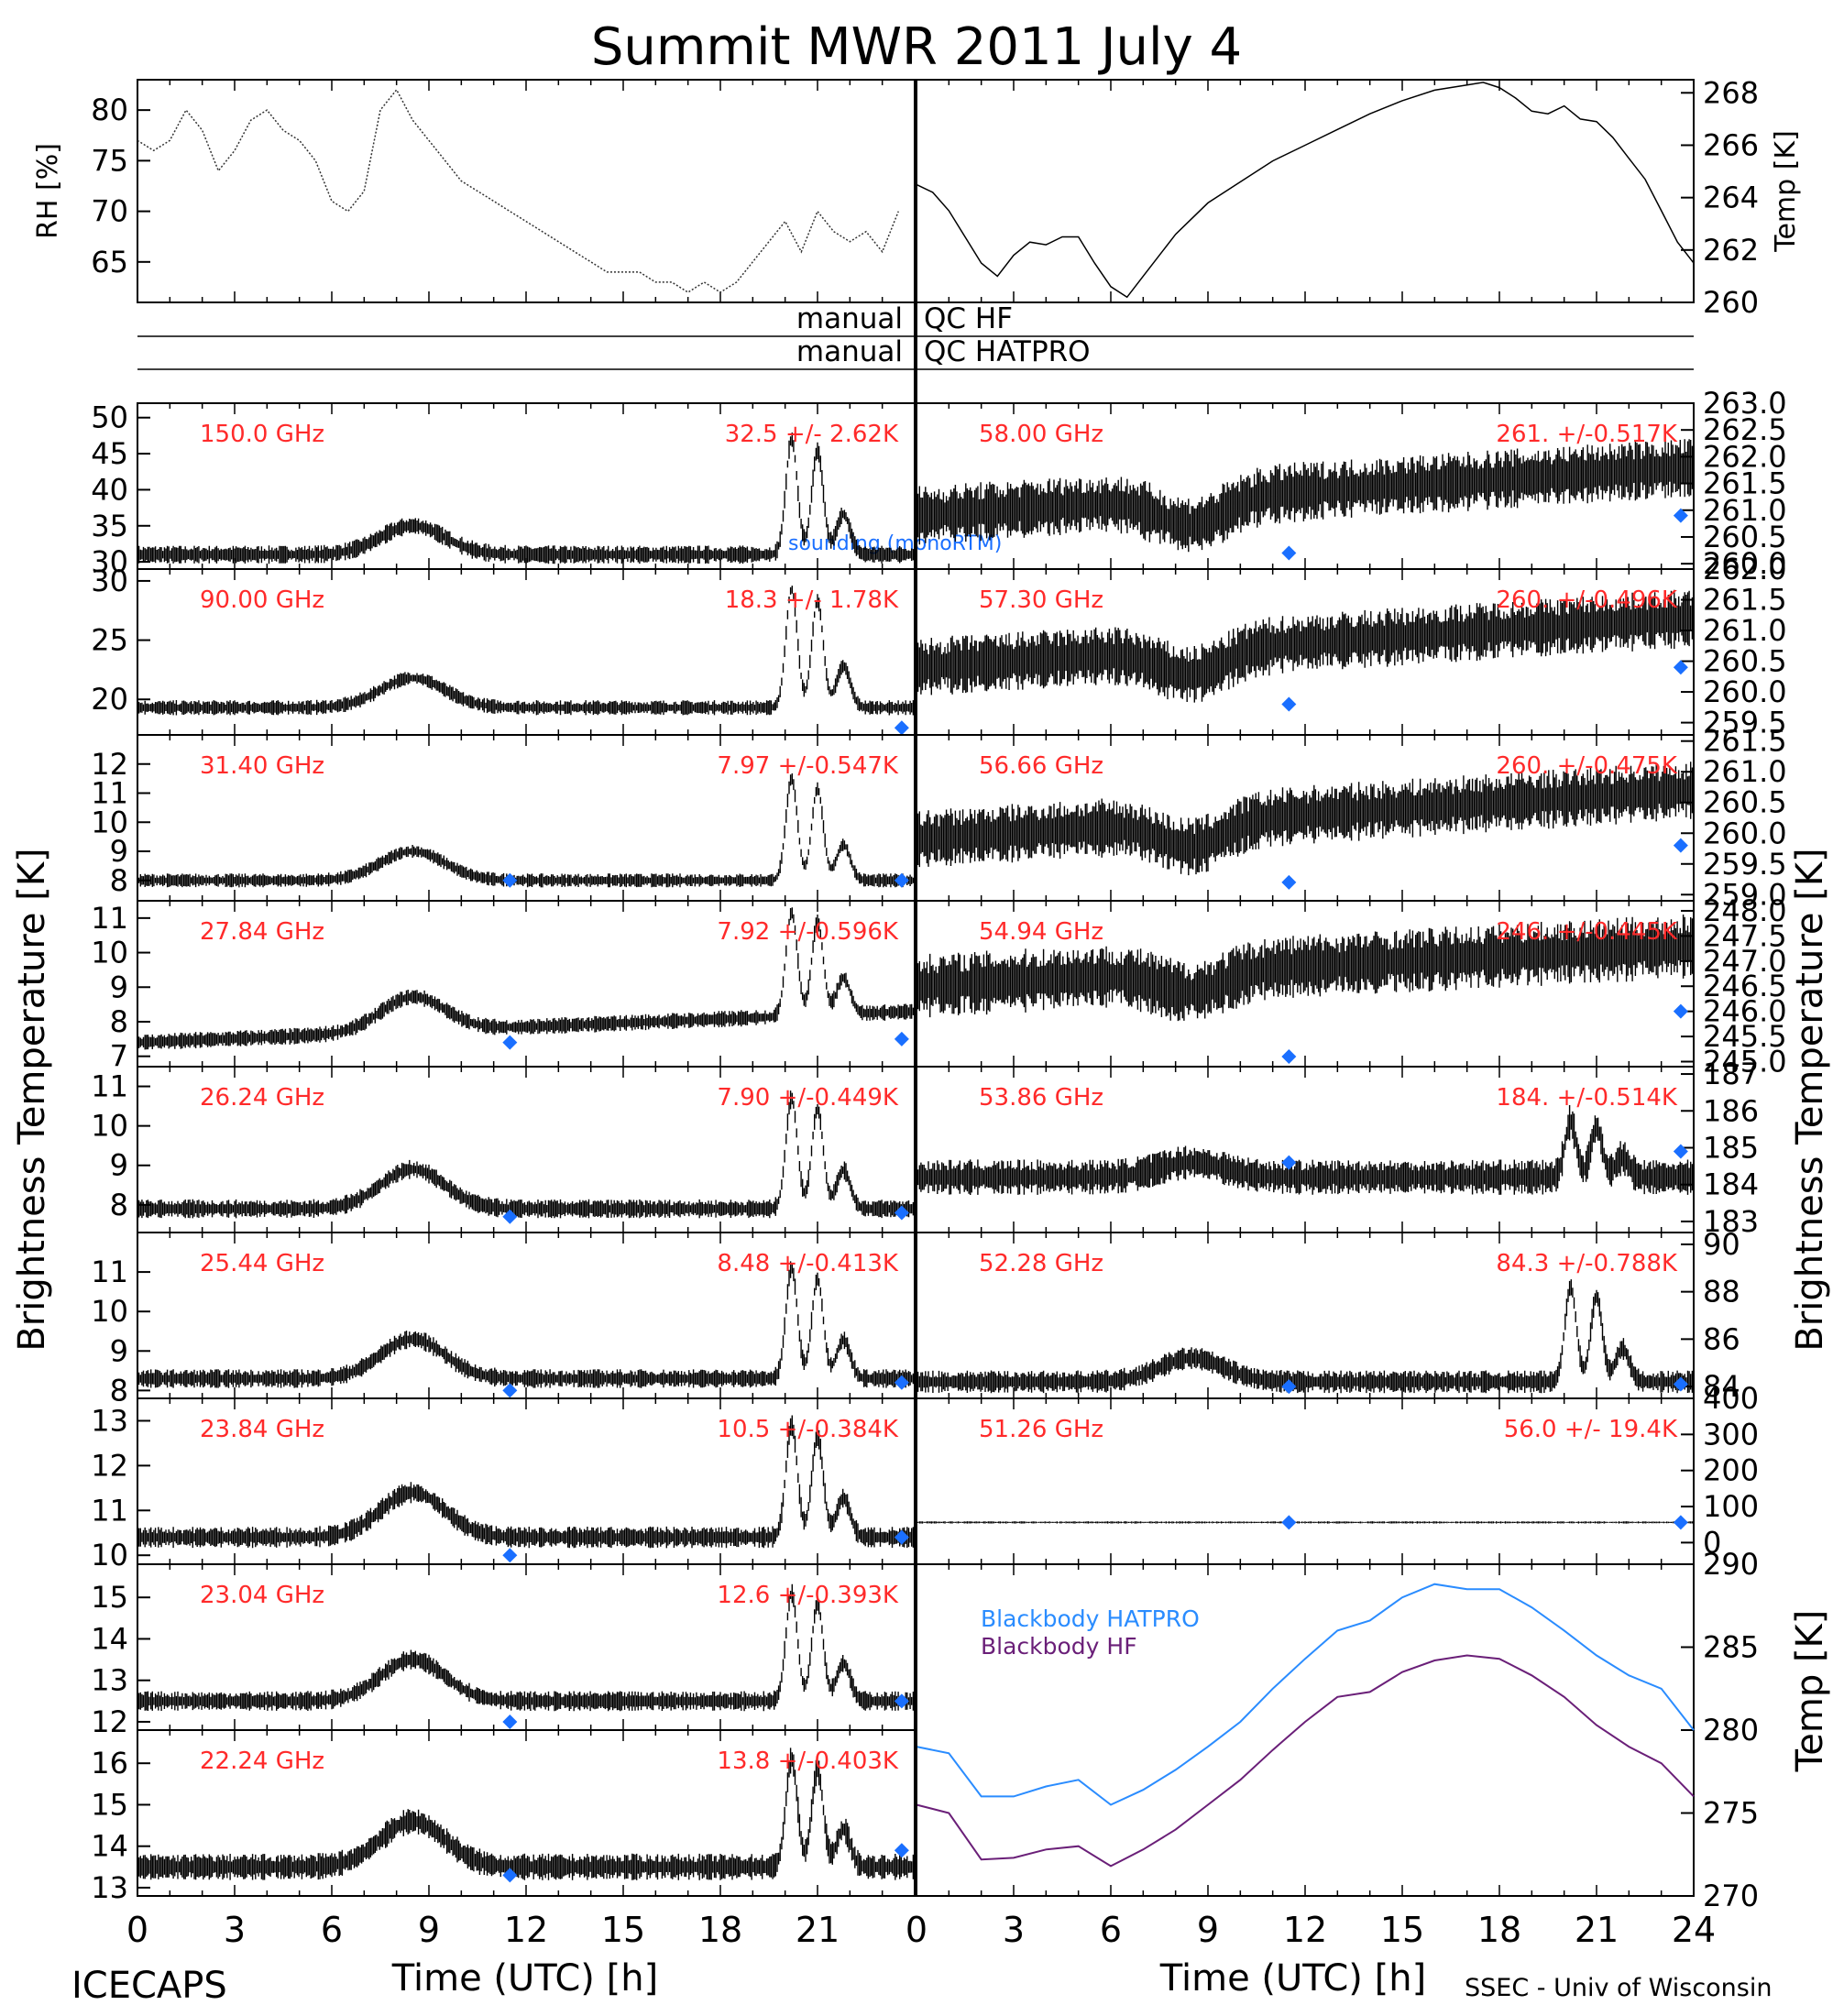 The width and height of the screenshot is (1833, 2016). Describe the element at coordinates (119, 1021) in the screenshot. I see `y-tick-label-k2784: 8` at that location.